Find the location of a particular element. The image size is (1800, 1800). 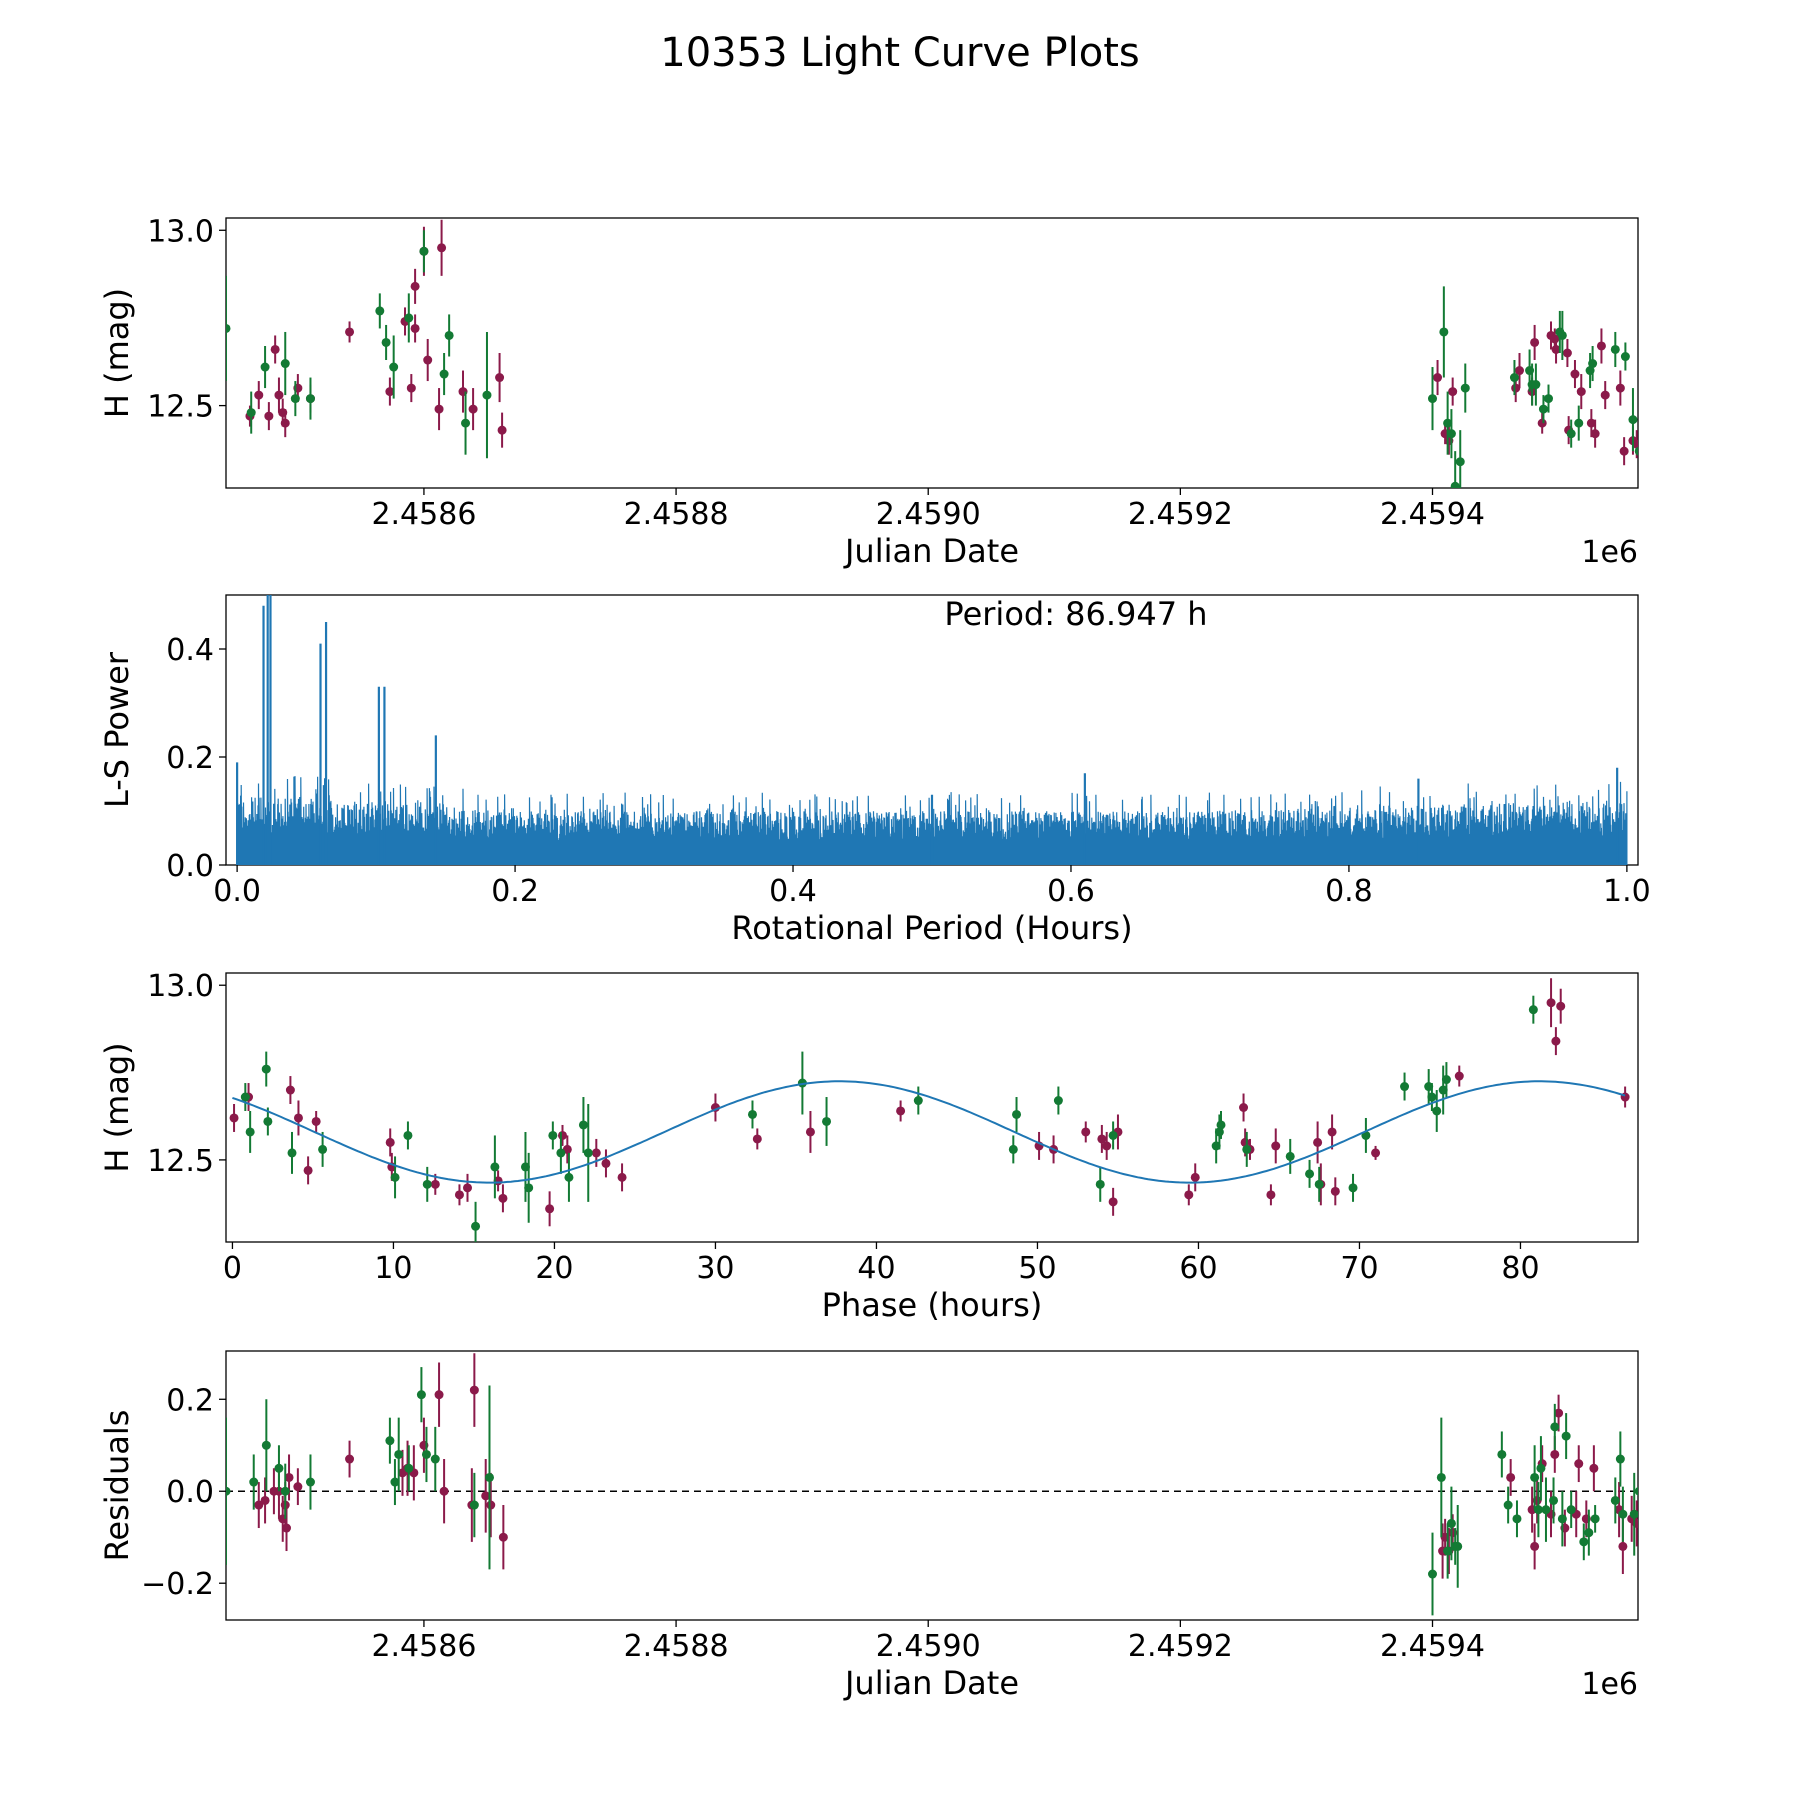

y-tick-label: 0.2 is located at coordinates (190, 758).